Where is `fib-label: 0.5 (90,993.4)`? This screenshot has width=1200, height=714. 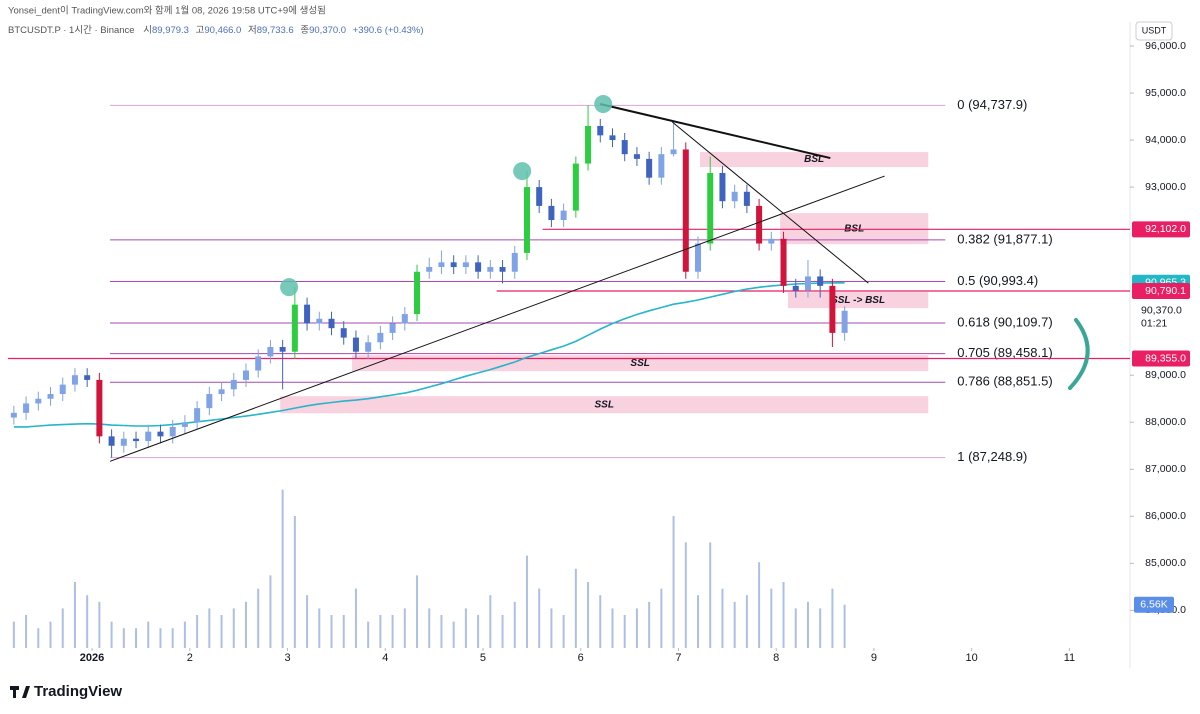
fib-label: 0.5 (90,993.4) is located at coordinates (997, 280).